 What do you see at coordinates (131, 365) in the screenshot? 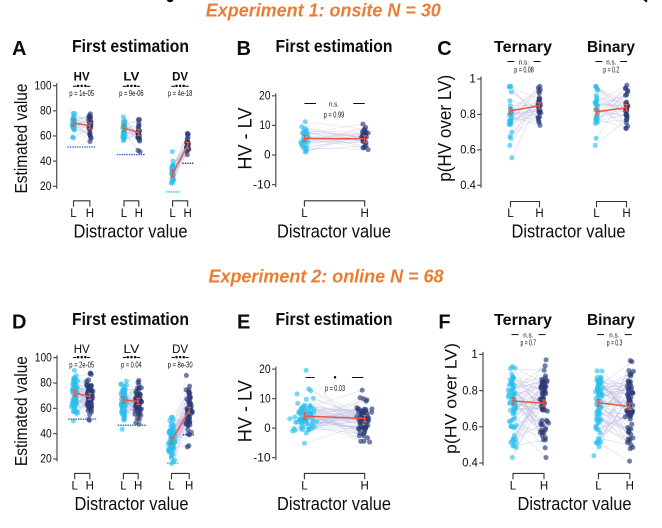
I see `svg-text: p = 0.04` at bounding box center [131, 365].